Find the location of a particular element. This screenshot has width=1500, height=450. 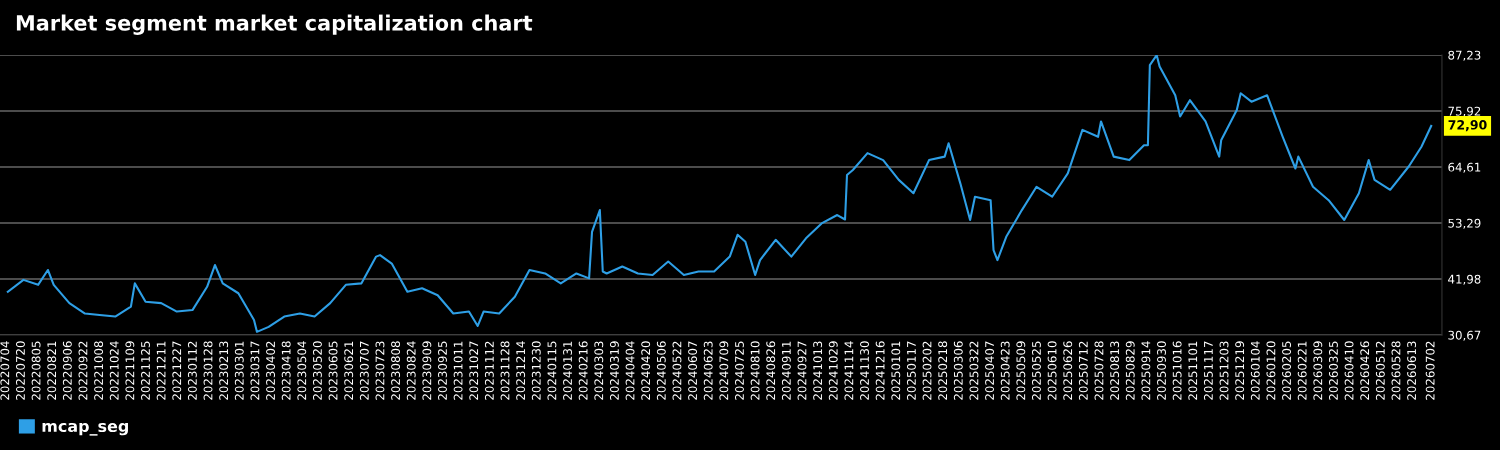

x-tick-label: 20230504 is located at coordinates (302, 370).